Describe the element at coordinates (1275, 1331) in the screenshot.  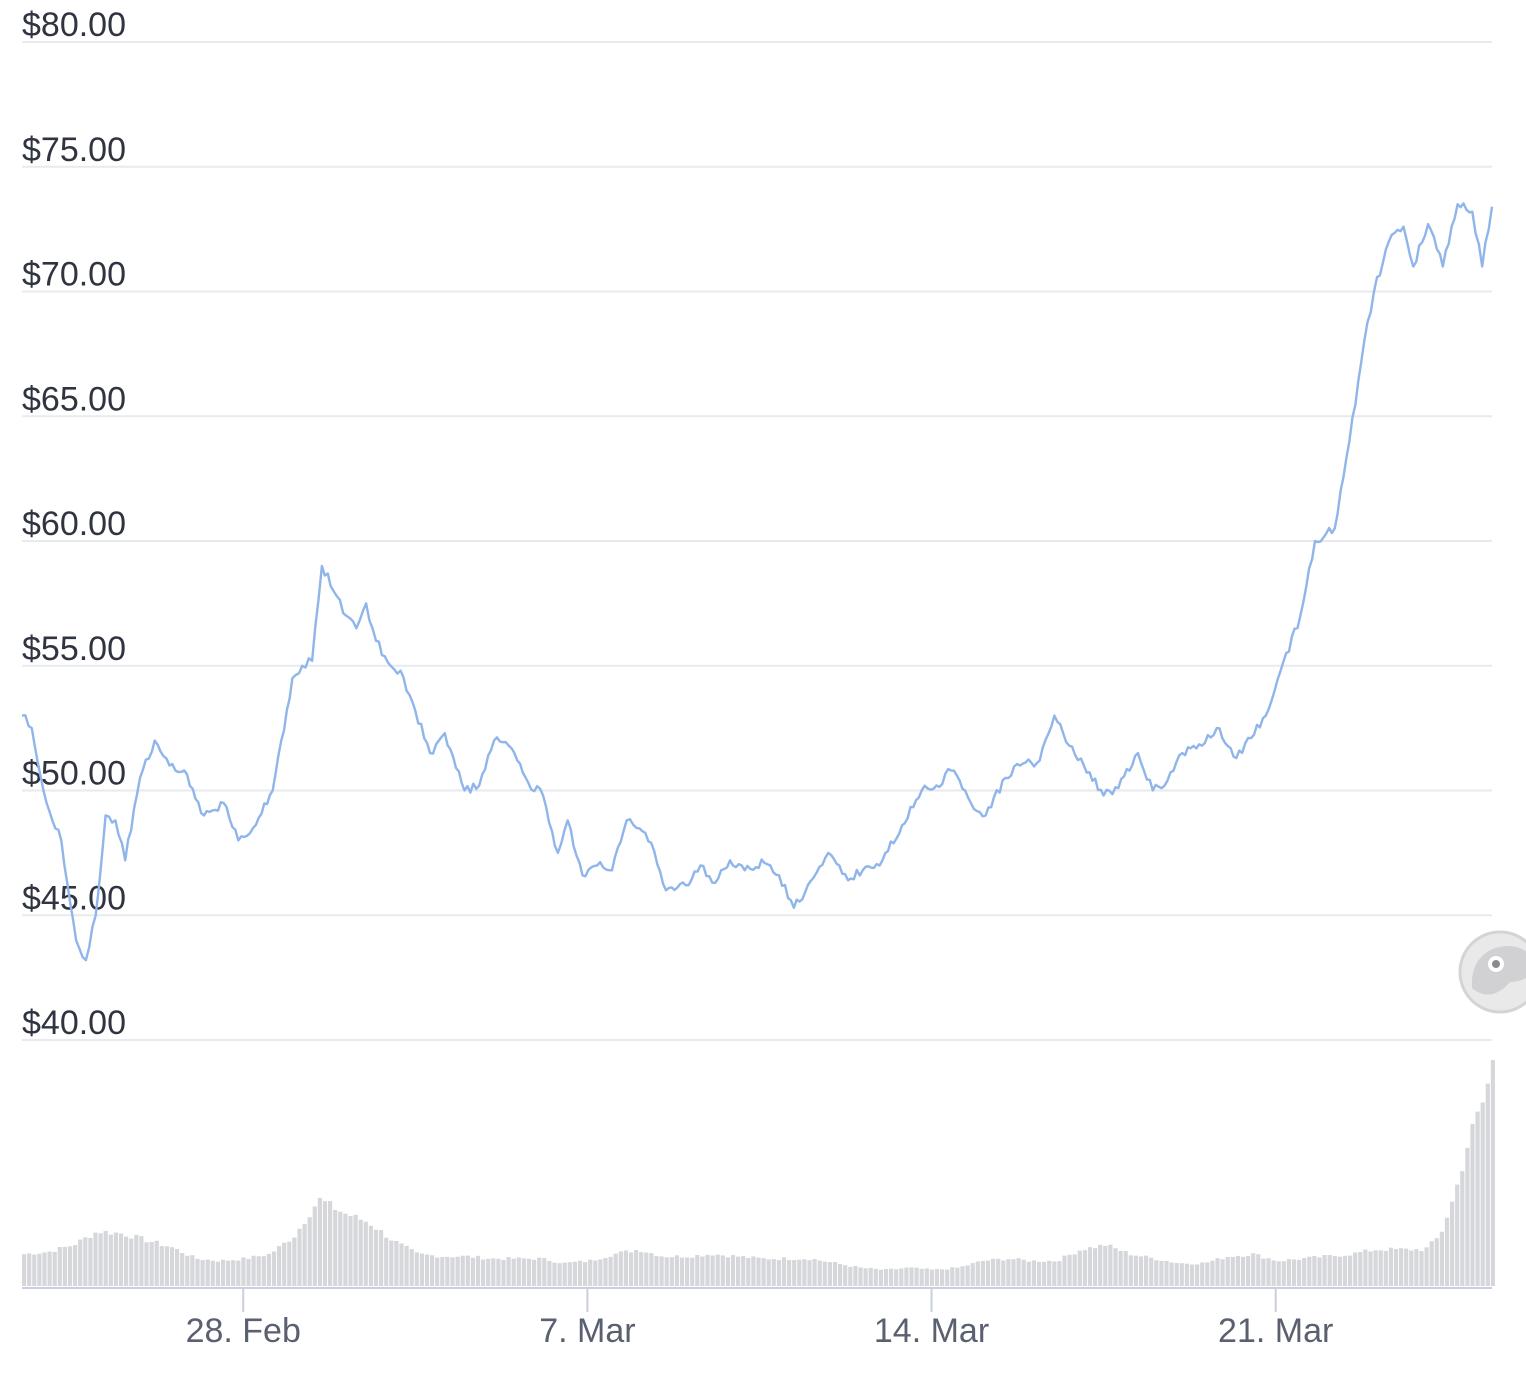
I see `x-tick-label: 21. Mar` at that location.